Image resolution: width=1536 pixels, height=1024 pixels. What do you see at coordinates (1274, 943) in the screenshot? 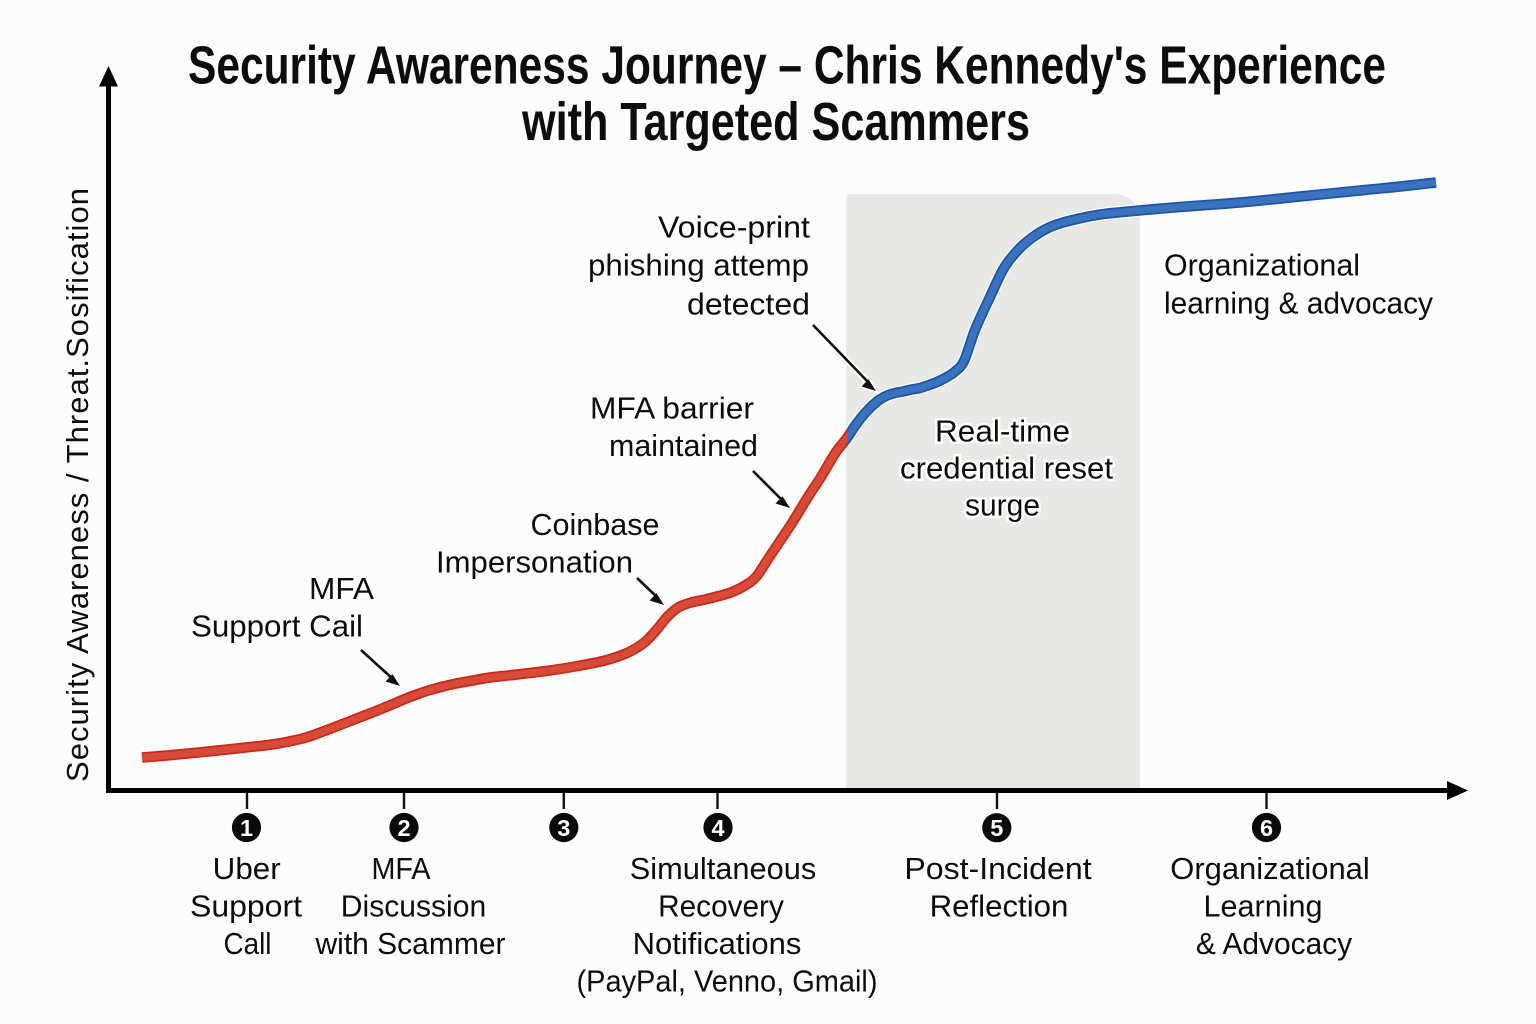
I see `svg-text: & Advocacy` at bounding box center [1274, 943].